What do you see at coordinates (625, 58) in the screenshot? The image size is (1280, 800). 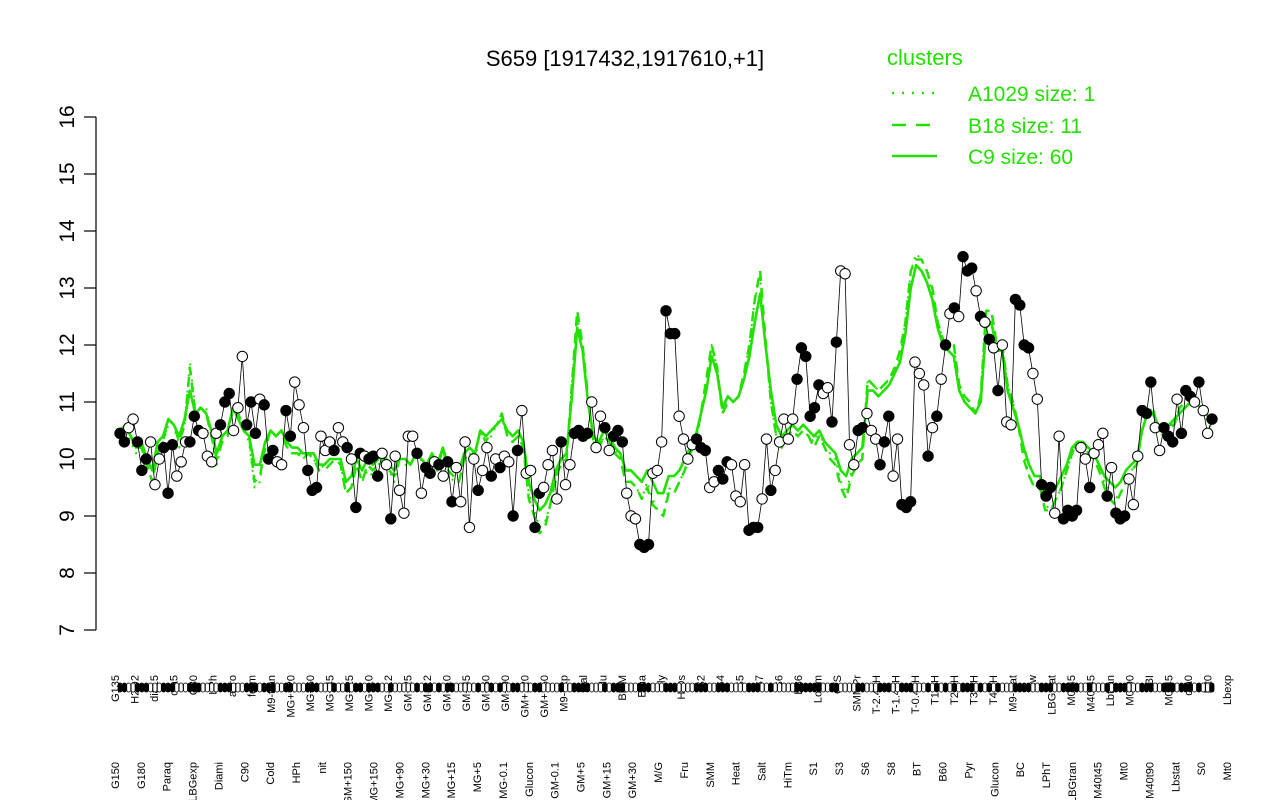 I see `chart-title: S659 [1917432,1917610,+1]` at bounding box center [625, 58].